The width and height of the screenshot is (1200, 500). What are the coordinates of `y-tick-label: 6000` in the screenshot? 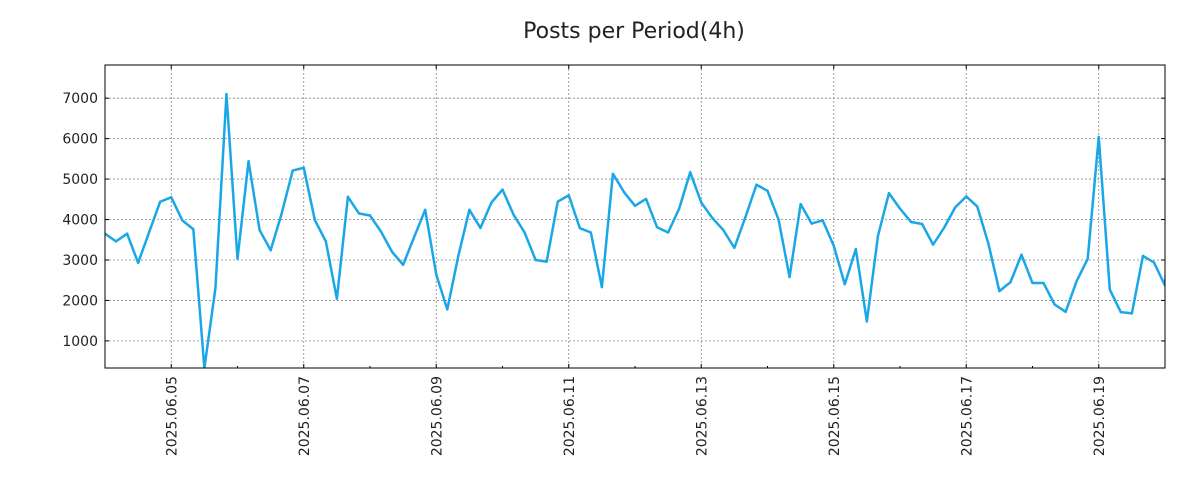 It's located at (80, 140).